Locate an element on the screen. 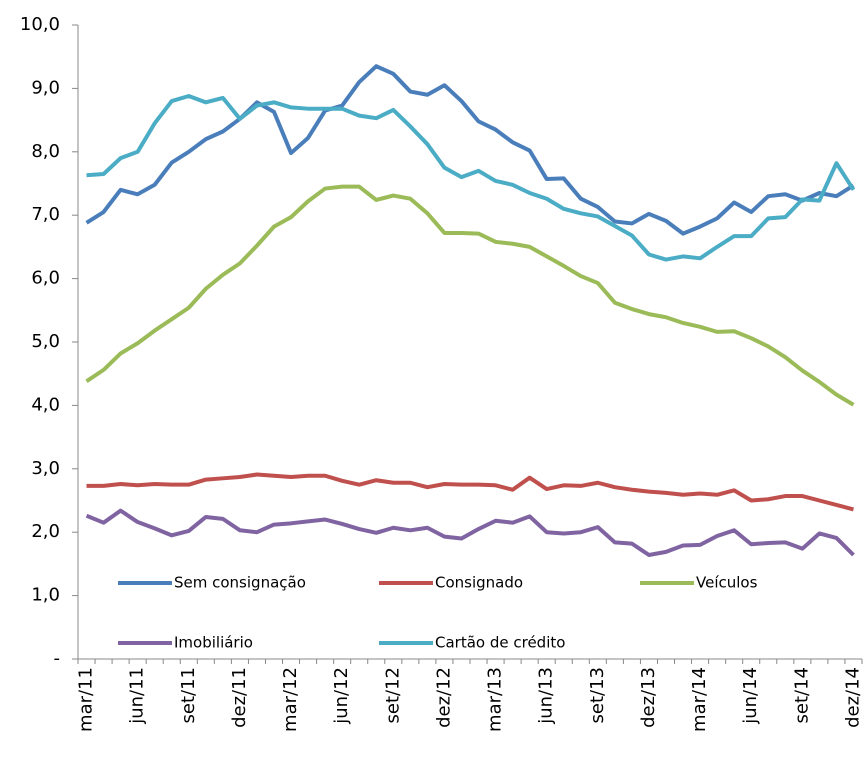  x-tick-label: jun/12 is located at coordinates (341, 696).